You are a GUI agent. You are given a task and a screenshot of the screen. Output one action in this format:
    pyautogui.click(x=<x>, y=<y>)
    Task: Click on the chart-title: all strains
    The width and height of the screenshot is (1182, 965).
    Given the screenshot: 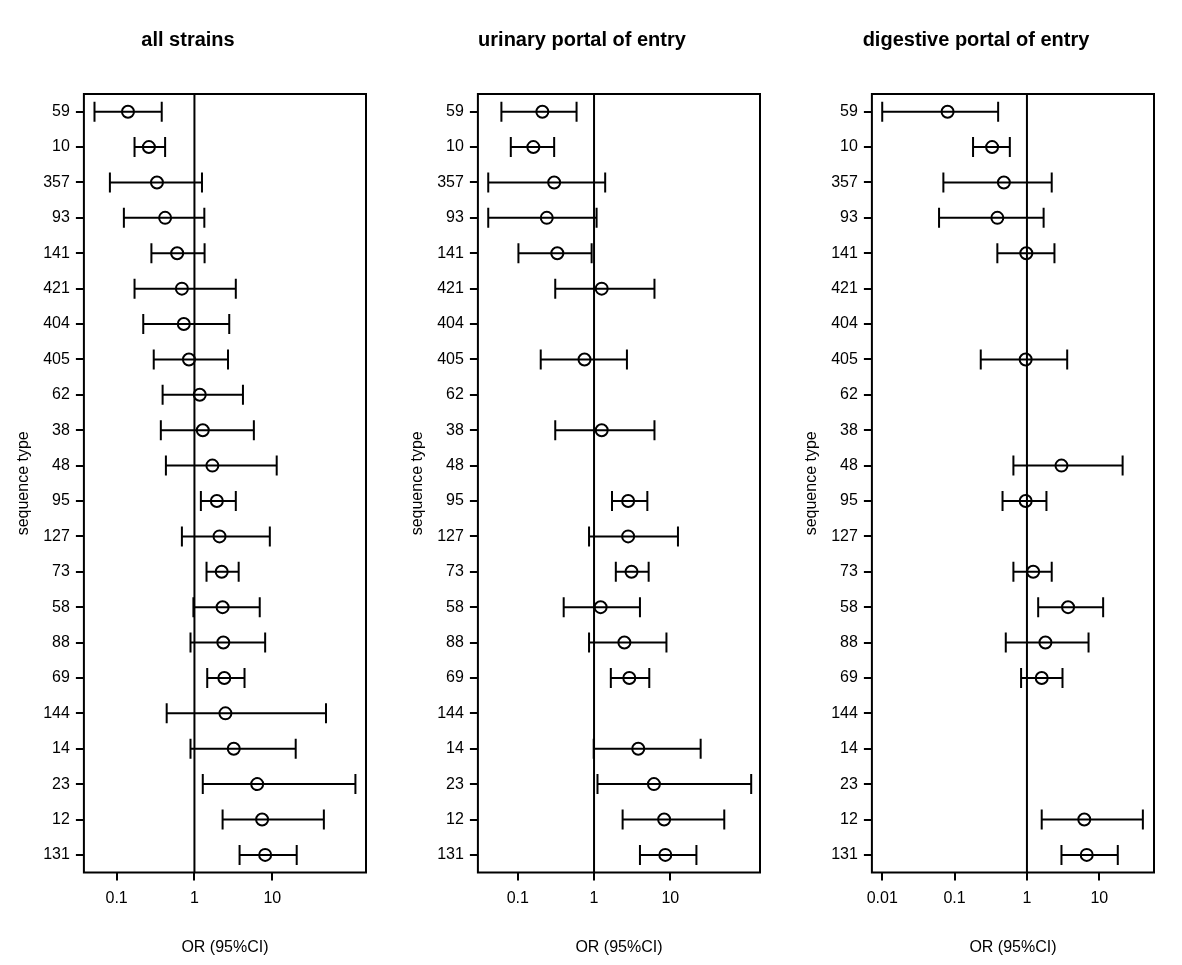 What is the action you would take?
    pyautogui.click(x=188, y=38)
    